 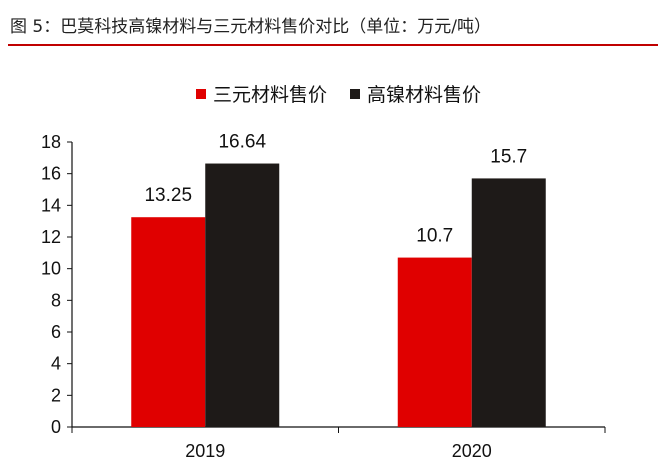 I want to click on y-tick-label-18: 18, so click(x=51, y=142).